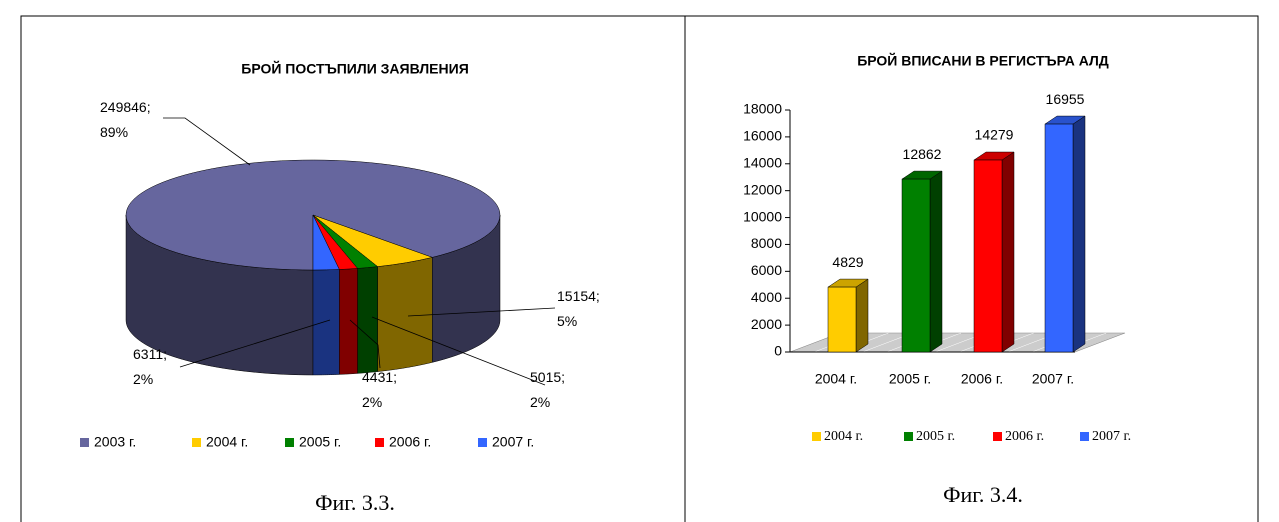 Image resolution: width=1279 pixels, height=522 pixels. What do you see at coordinates (762, 216) in the screenshot?
I see `y-tick-label: 10000` at bounding box center [762, 216].